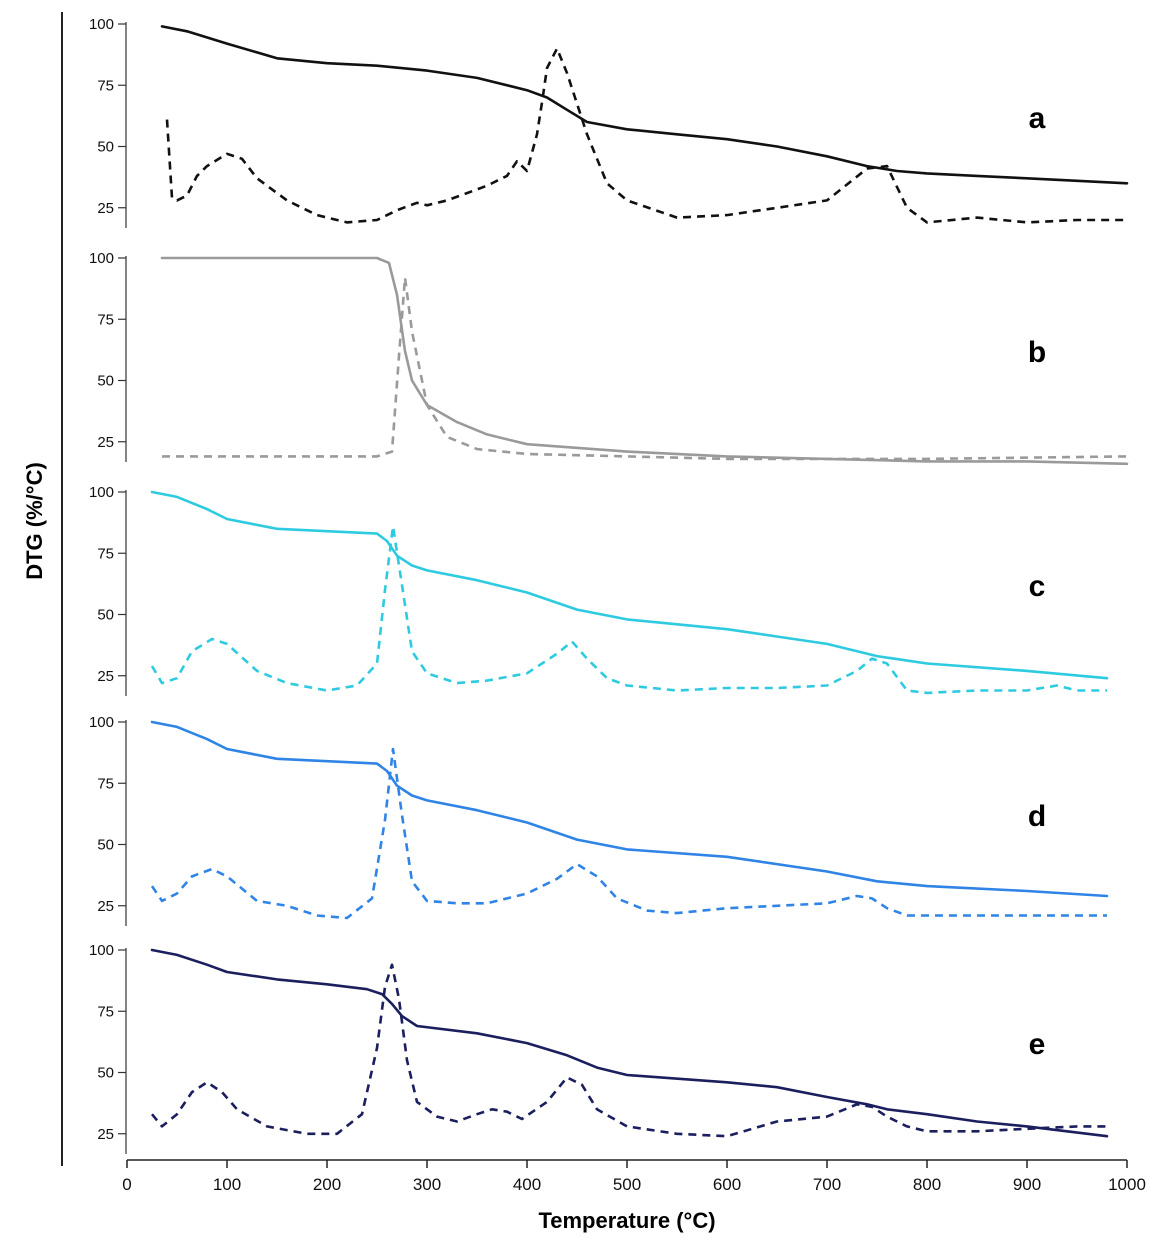 The image size is (1164, 1254). What do you see at coordinates (427, 1184) in the screenshot?
I see `x-tick-label: 300` at bounding box center [427, 1184].